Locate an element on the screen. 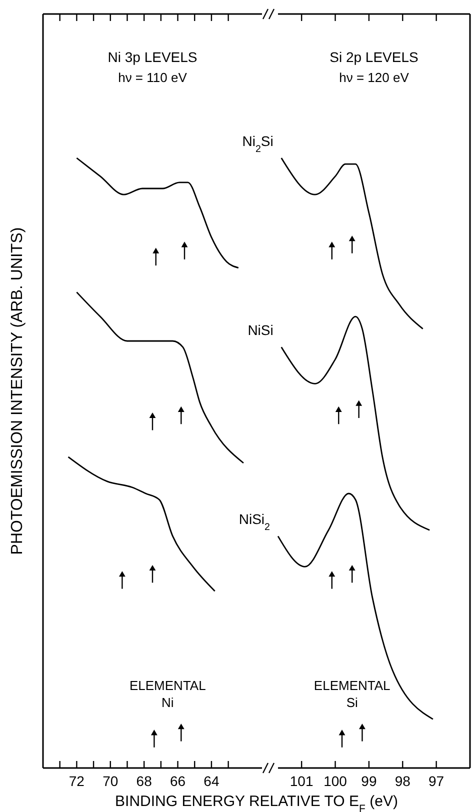 The image size is (476, 812). x-tick-label: 99 is located at coordinates (369, 781).